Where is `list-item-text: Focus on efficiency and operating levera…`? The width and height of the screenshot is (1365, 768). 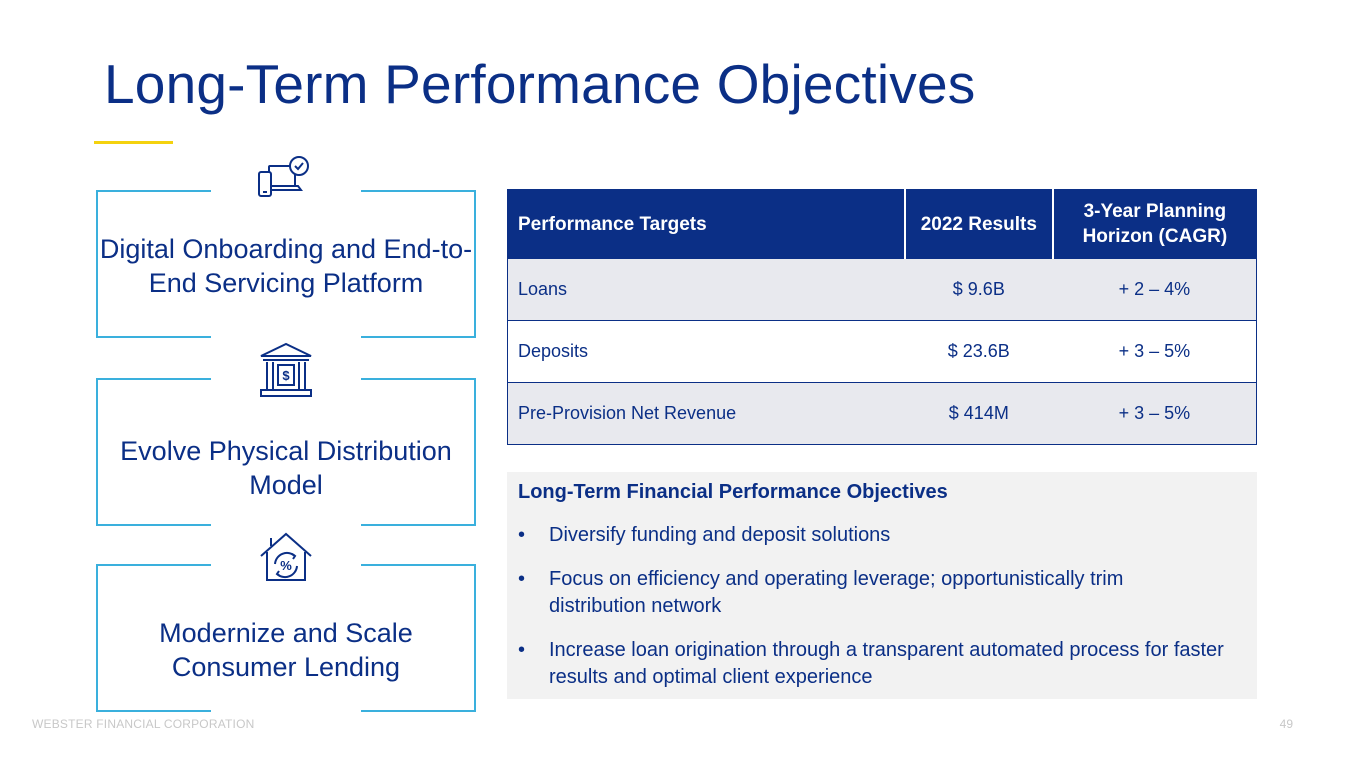 list-item-text: Focus on efficiency and operating levera… is located at coordinates (836, 592).